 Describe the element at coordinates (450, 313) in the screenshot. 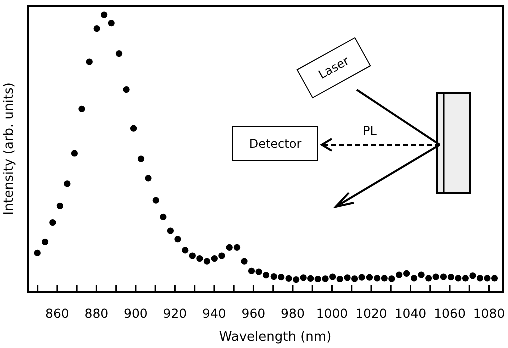

I see `x-tick-label: 1060` at that location.